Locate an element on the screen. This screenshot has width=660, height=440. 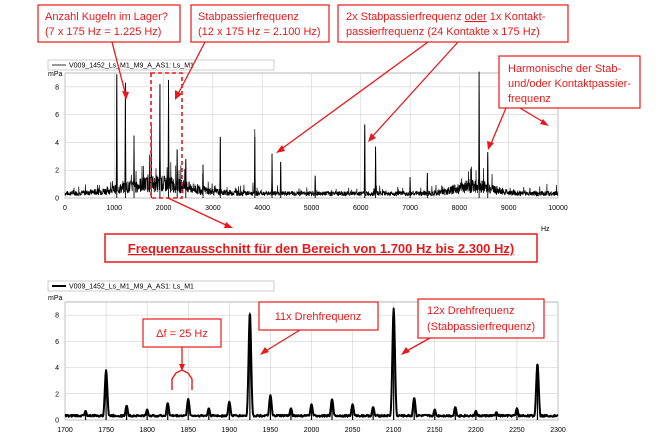
x-tick-label: 1700 is located at coordinates (65, 430).